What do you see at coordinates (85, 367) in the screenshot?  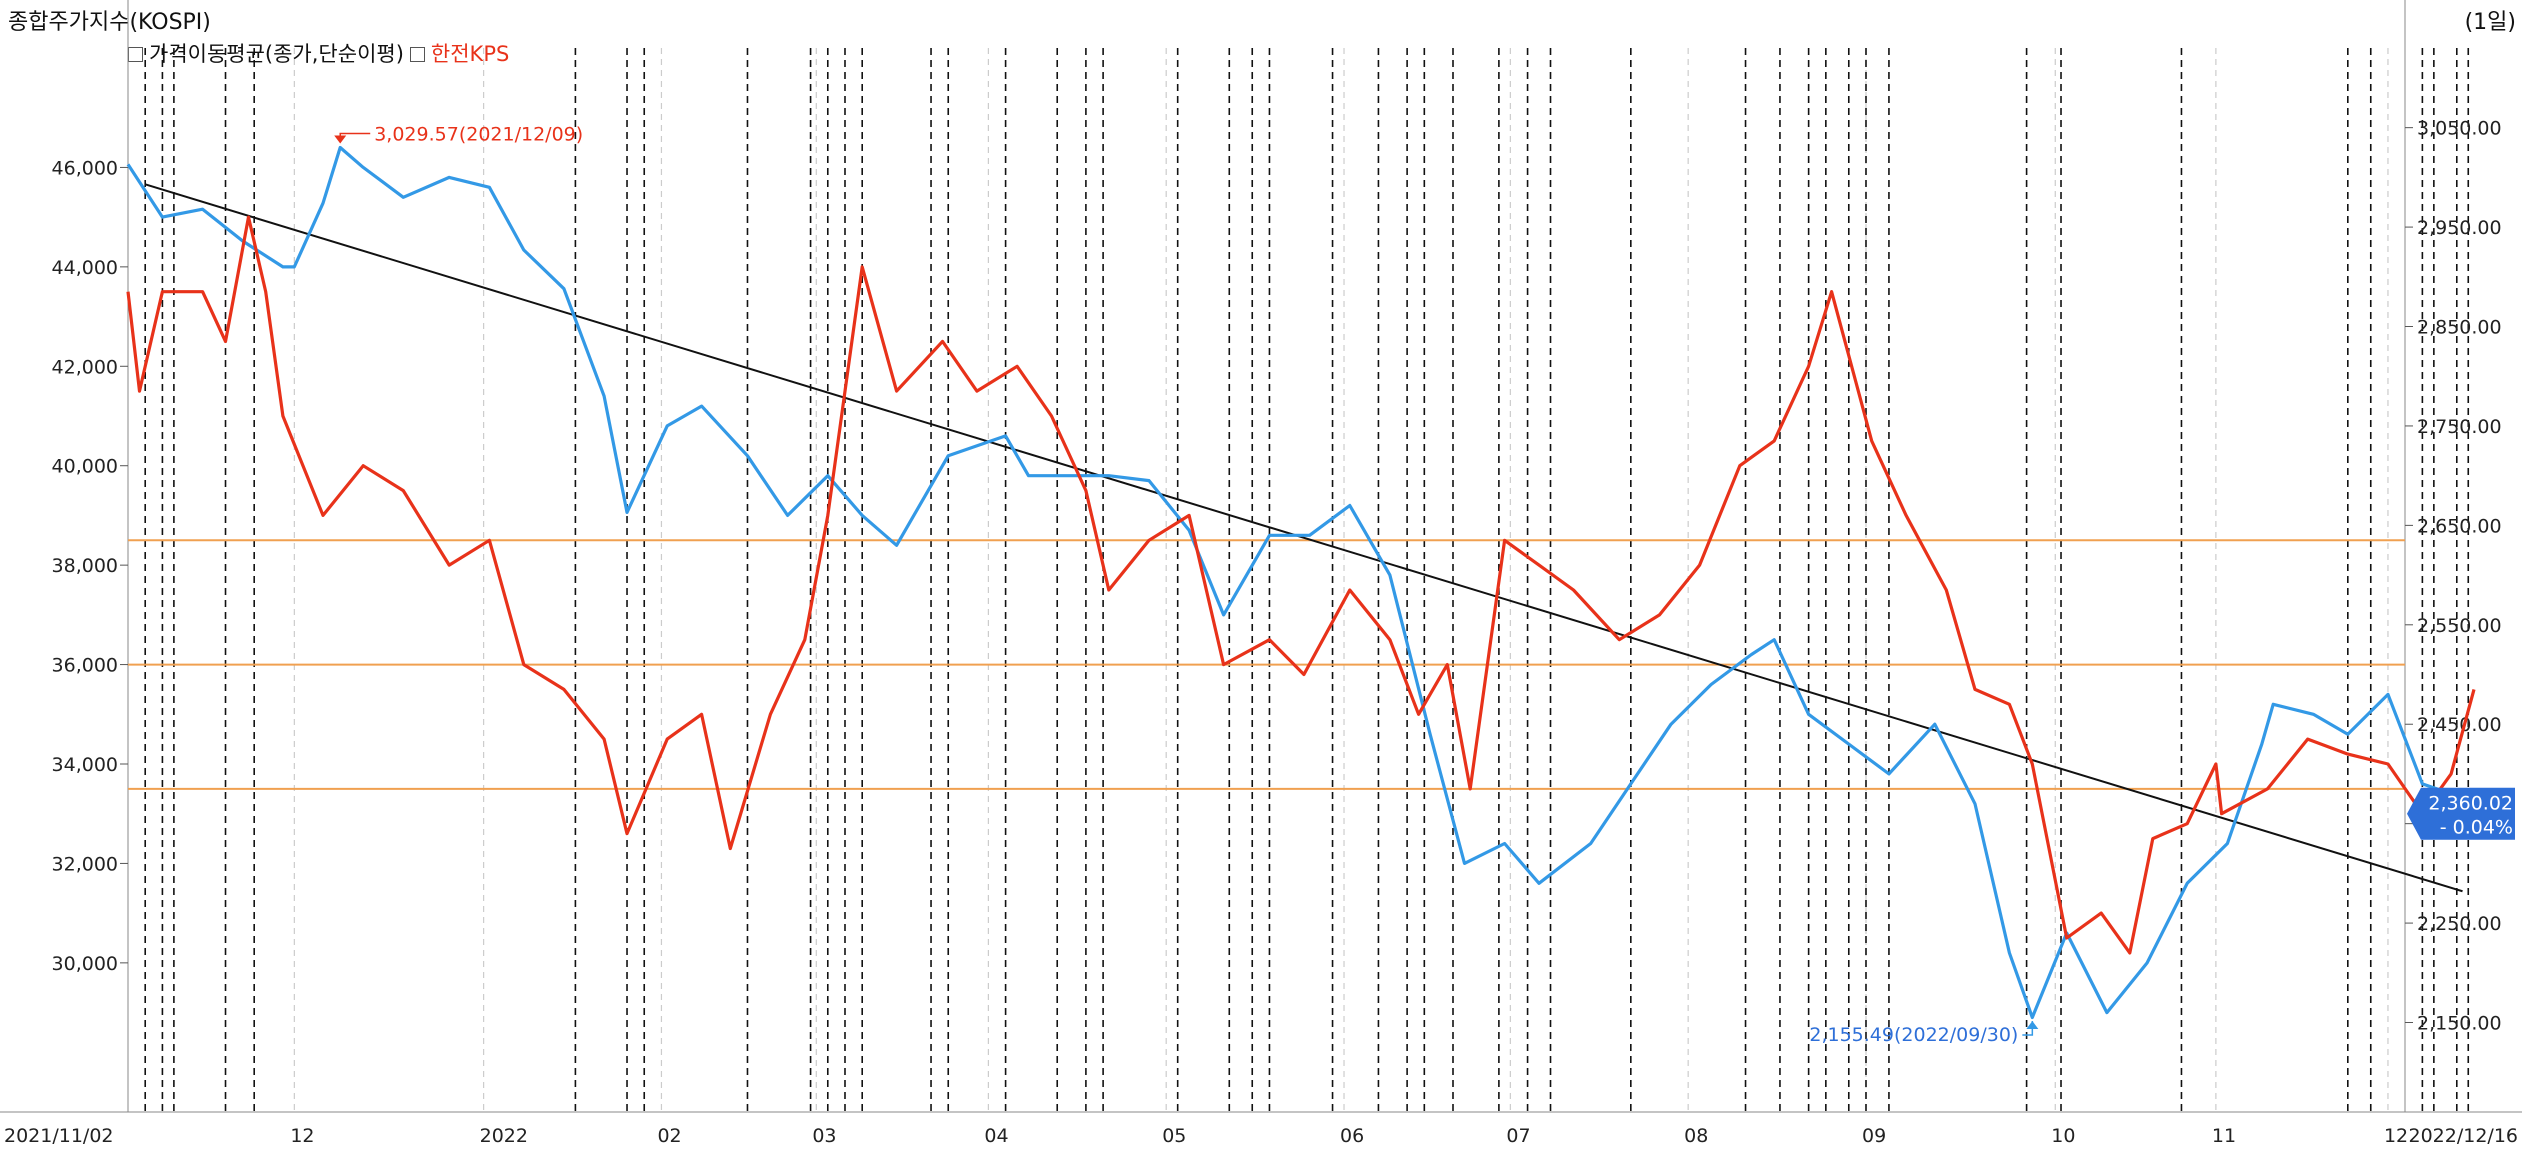 I see `left-tick-label: 42,000` at bounding box center [85, 367].